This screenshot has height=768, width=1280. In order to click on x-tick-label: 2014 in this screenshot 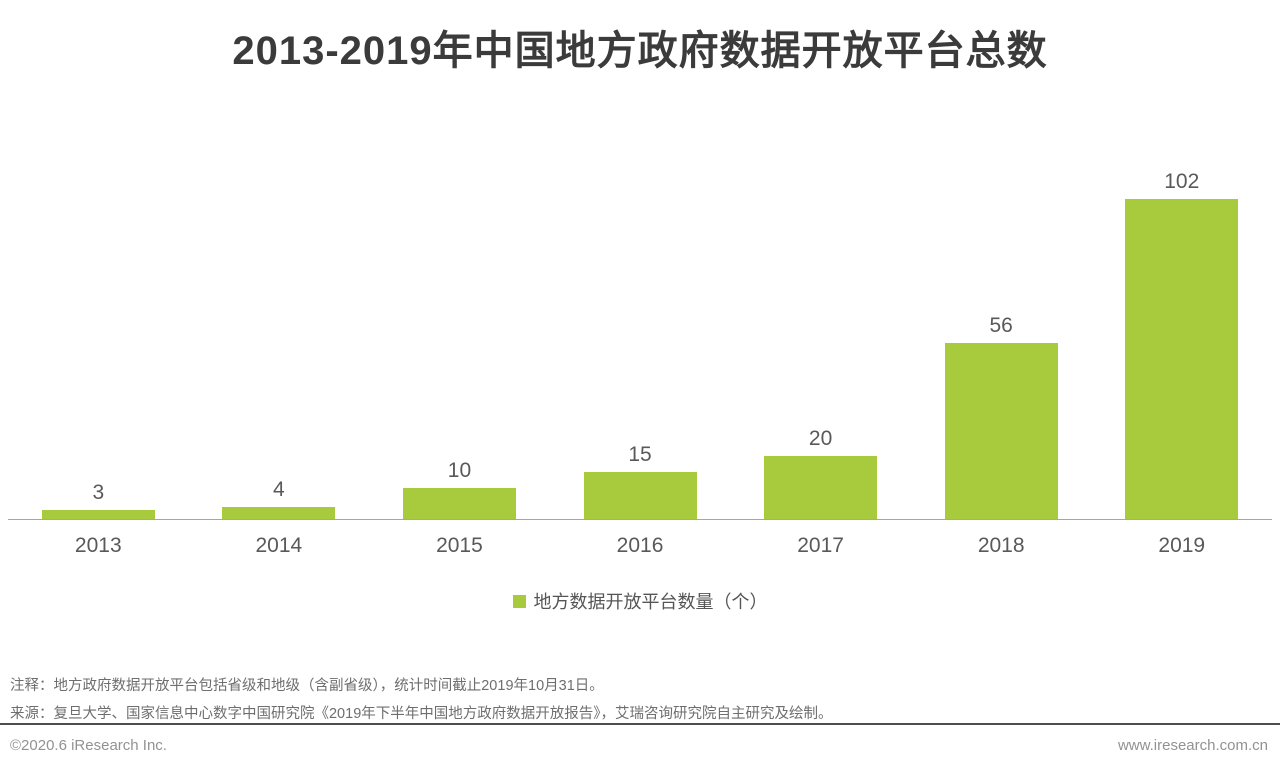, I will do `click(279, 545)`.